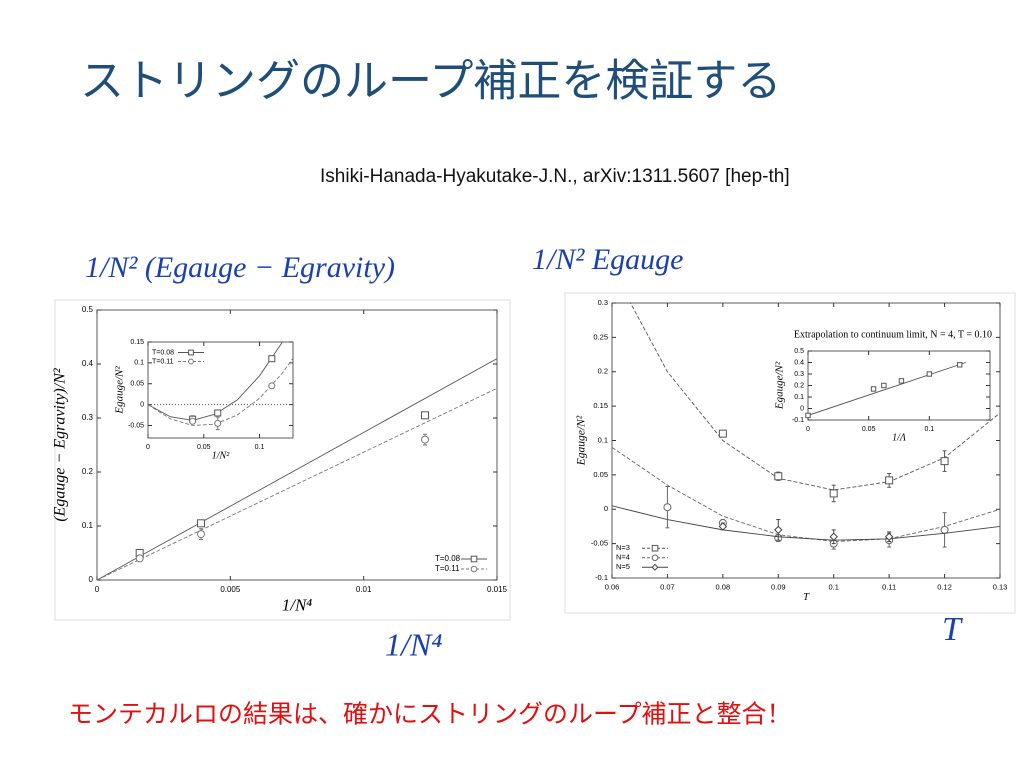 Image resolution: width=1024 pixels, height=773 pixels. Describe the element at coordinates (607, 259) in the screenshot. I see `right-quantity: 1/N² Egauge` at that location.